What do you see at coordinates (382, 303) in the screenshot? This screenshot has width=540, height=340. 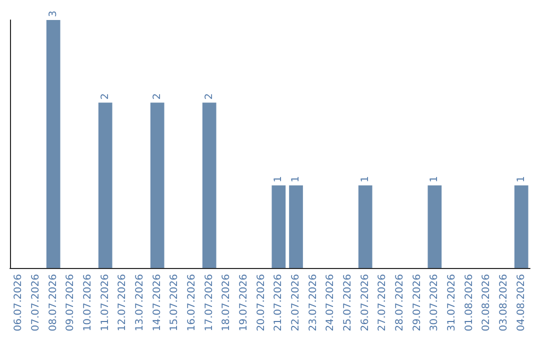 I see `x-tick-label: 27.07.2026` at bounding box center [382, 303].